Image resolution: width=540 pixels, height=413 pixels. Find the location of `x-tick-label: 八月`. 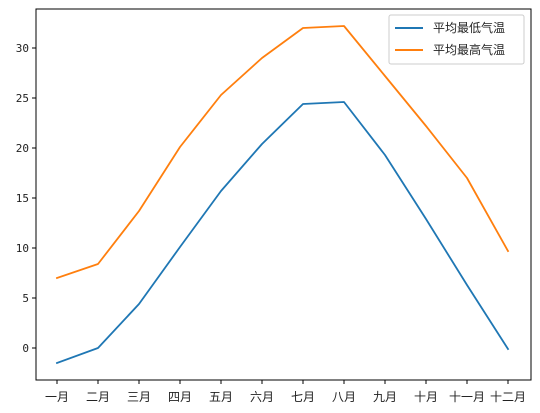

x-tick-label: 八月 is located at coordinates (344, 397).